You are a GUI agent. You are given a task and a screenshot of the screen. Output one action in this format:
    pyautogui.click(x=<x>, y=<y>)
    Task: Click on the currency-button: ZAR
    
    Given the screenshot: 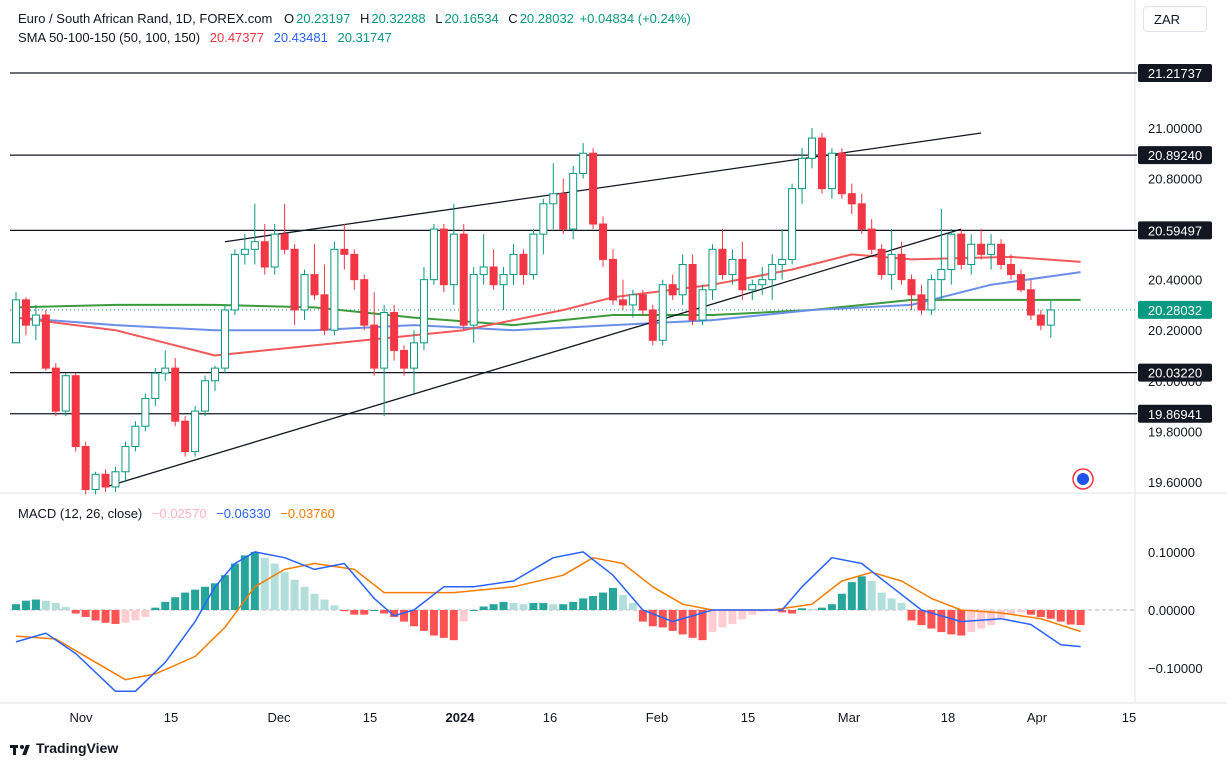 What is the action you would take?
    pyautogui.click(x=1175, y=19)
    